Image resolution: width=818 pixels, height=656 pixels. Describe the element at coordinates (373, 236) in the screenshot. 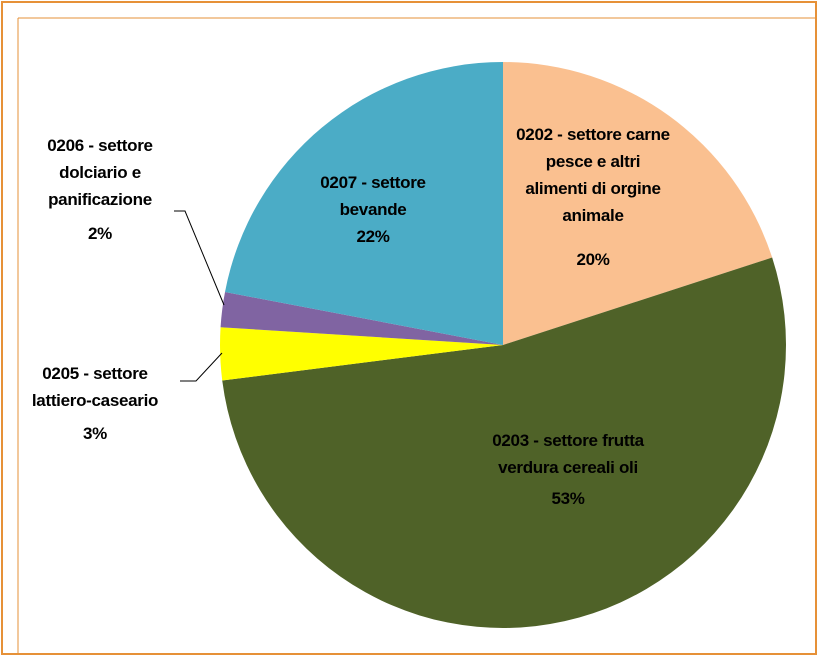

I see `percent-label: 22%` at that location.